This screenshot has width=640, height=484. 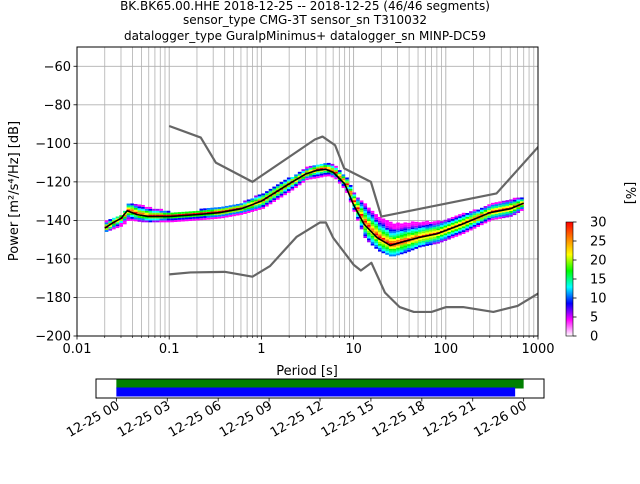 What do you see at coordinates (569, 279) in the screenshot?
I see `colorbar-strip` at bounding box center [569, 279].